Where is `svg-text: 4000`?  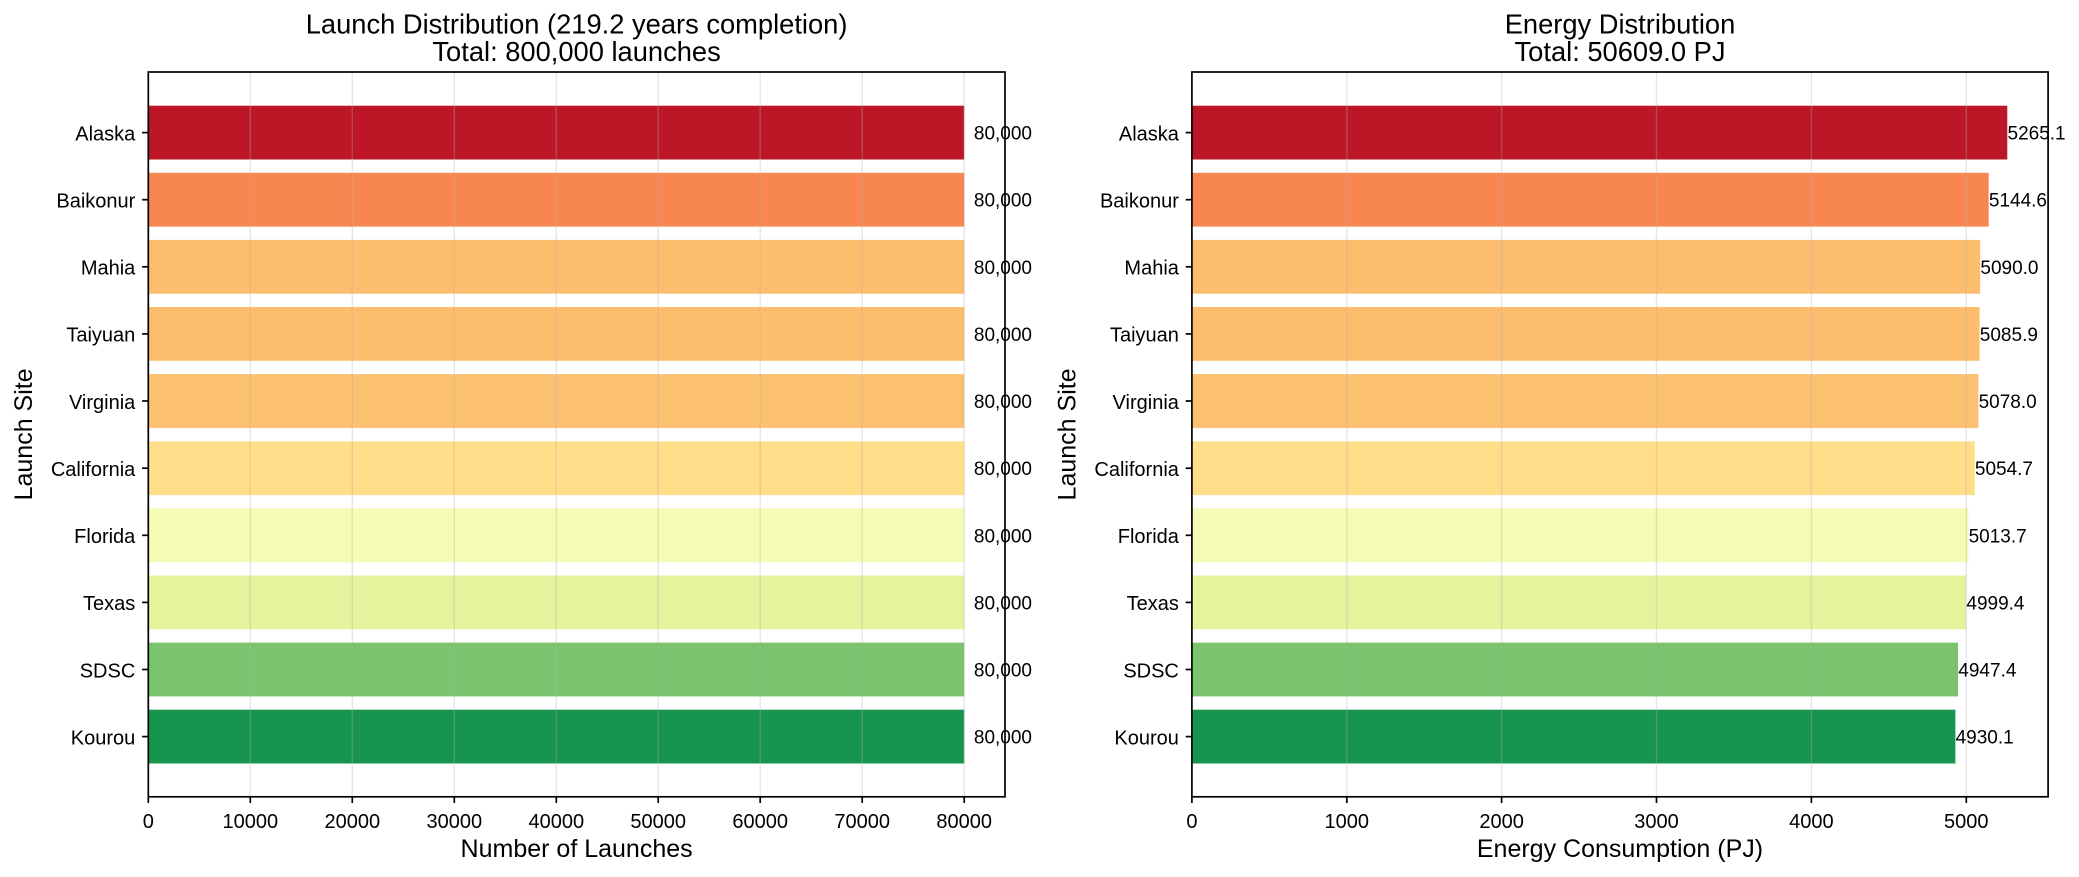
svg-text: 4000 is located at coordinates (1811, 822).